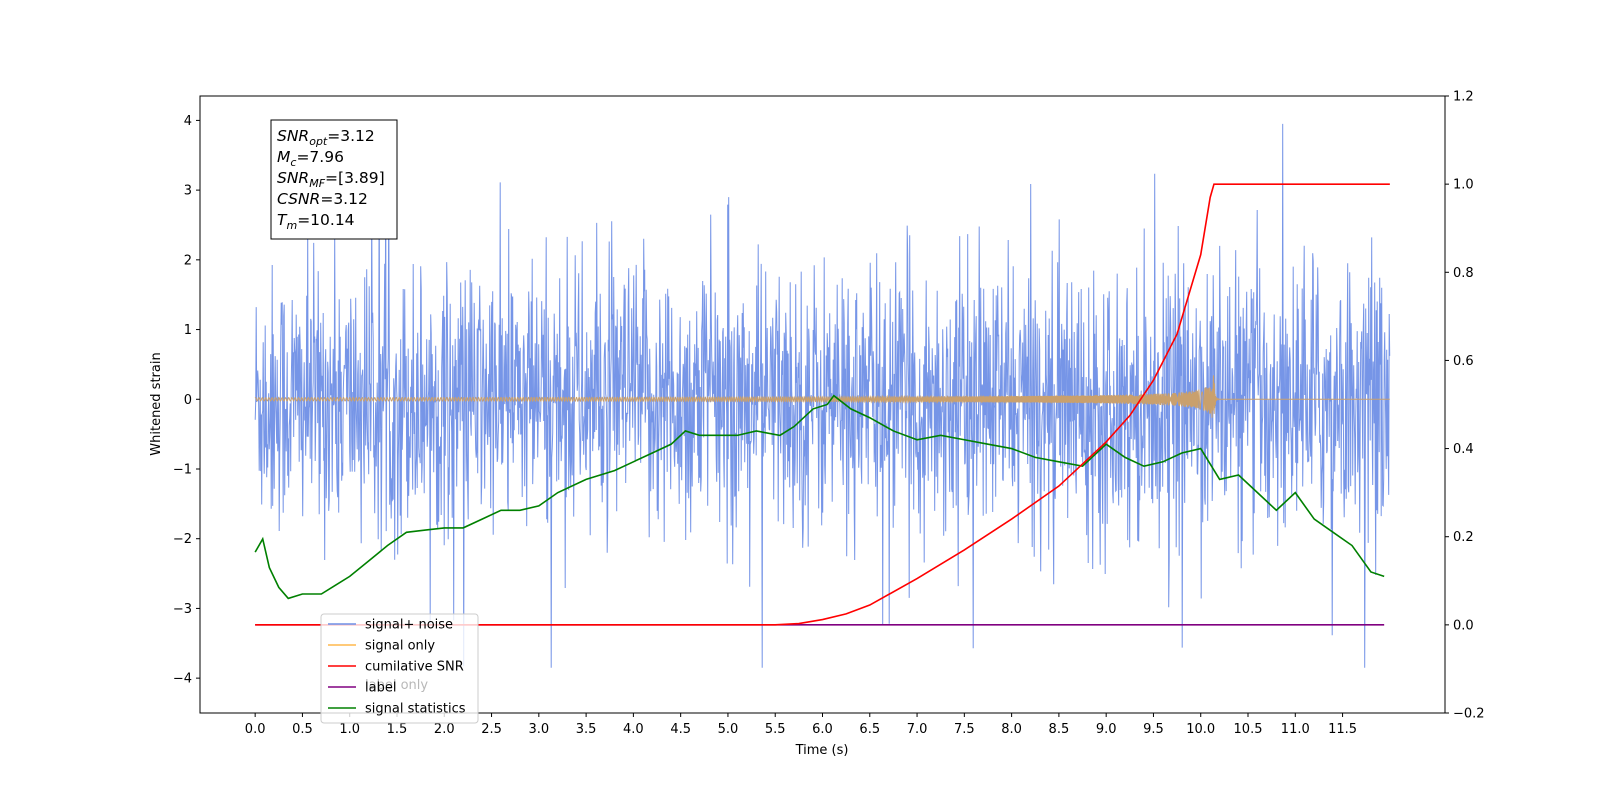 The image size is (1600, 800). What do you see at coordinates (156, 403) in the screenshot?
I see `y-axis-label: Whitened strain` at bounding box center [156, 403].